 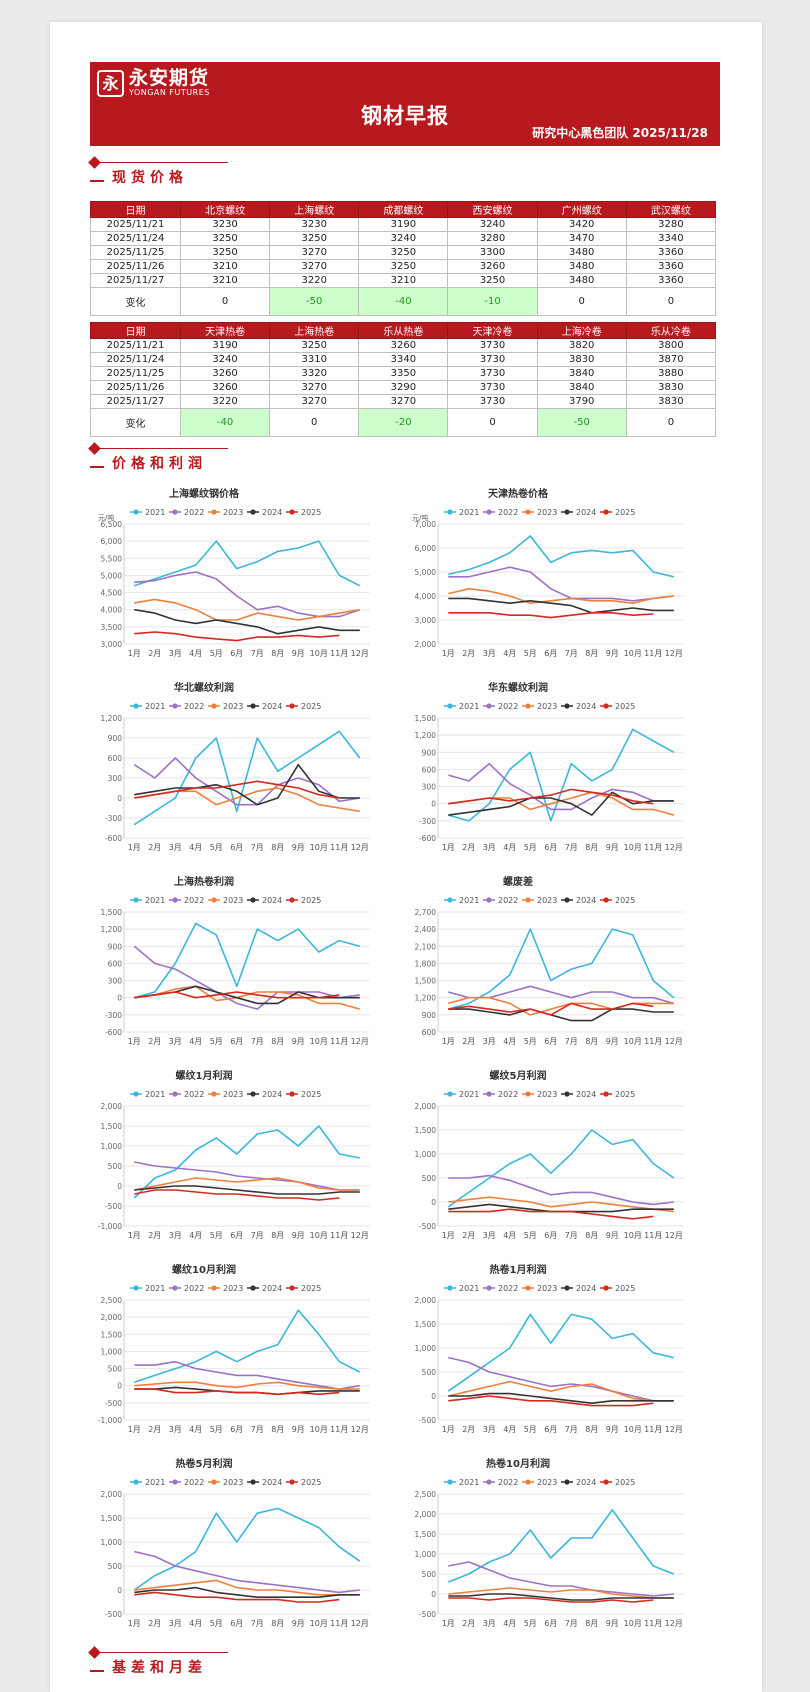 I want to click on price-cell: 3840, so click(x=581, y=373).